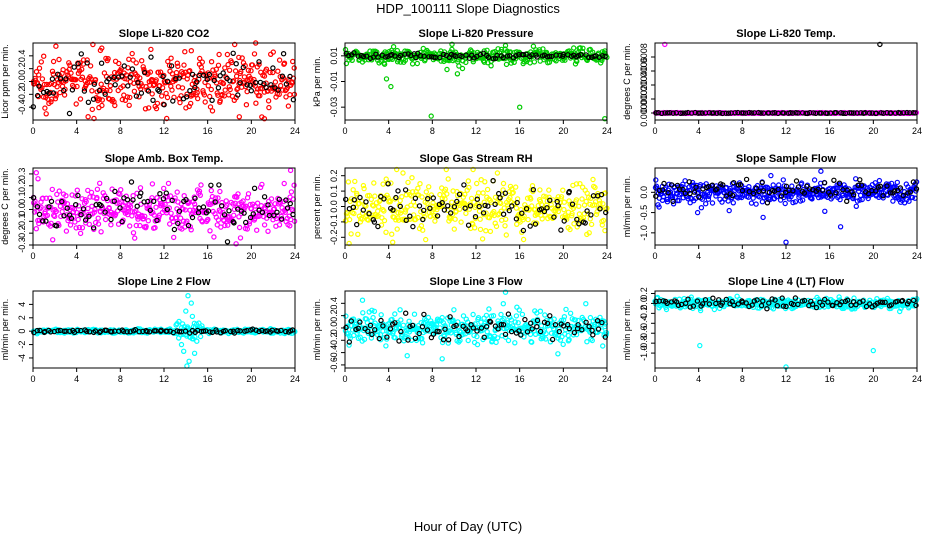  Describe the element at coordinates (468, 8) in the screenshot. I see `figure-title: HDP_100111 Slope Diagnostics` at that location.